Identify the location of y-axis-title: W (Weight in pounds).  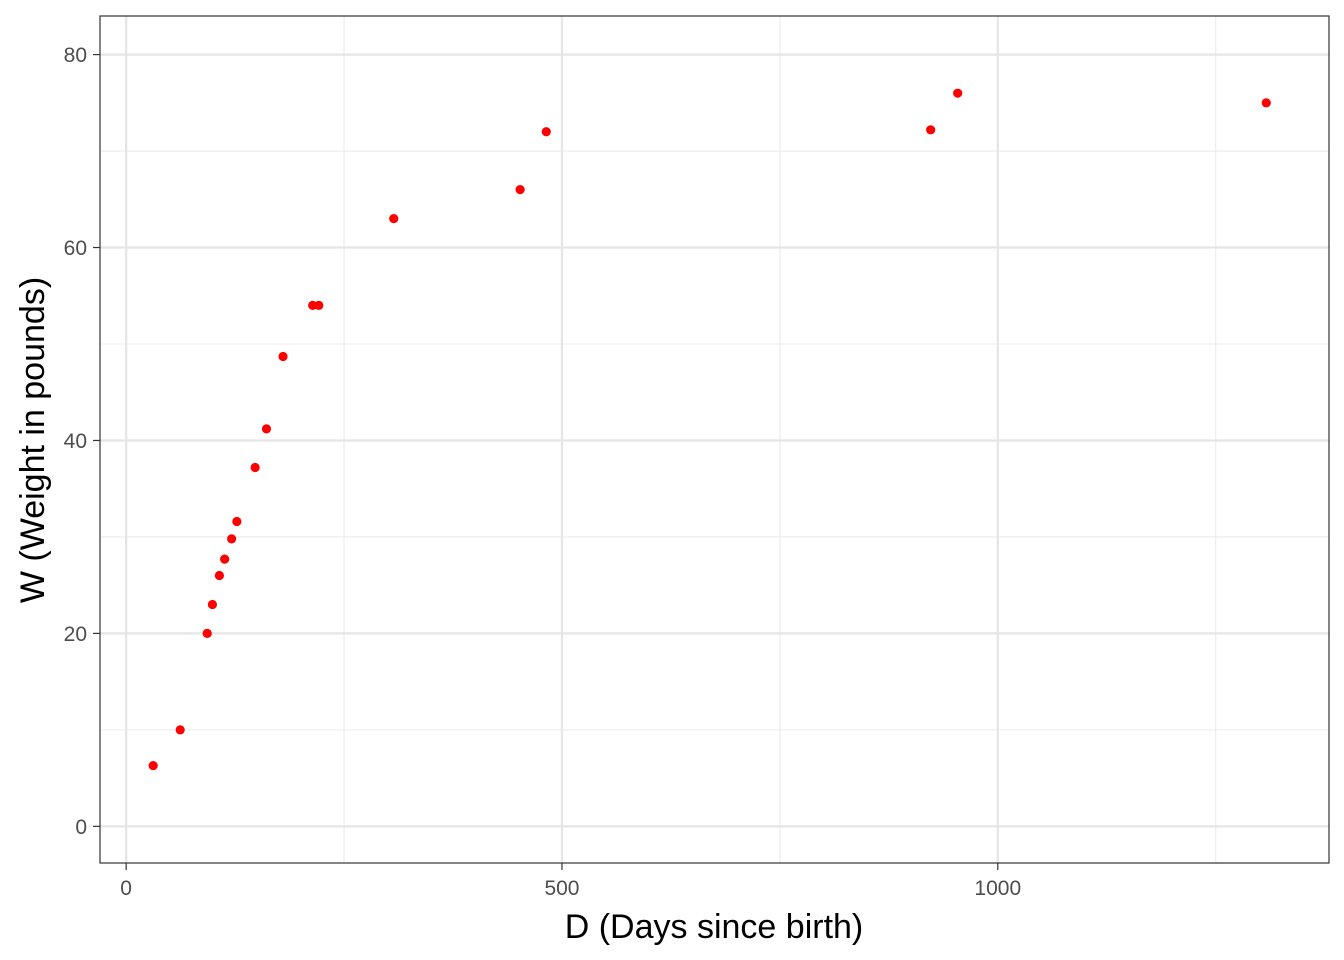
(33, 440).